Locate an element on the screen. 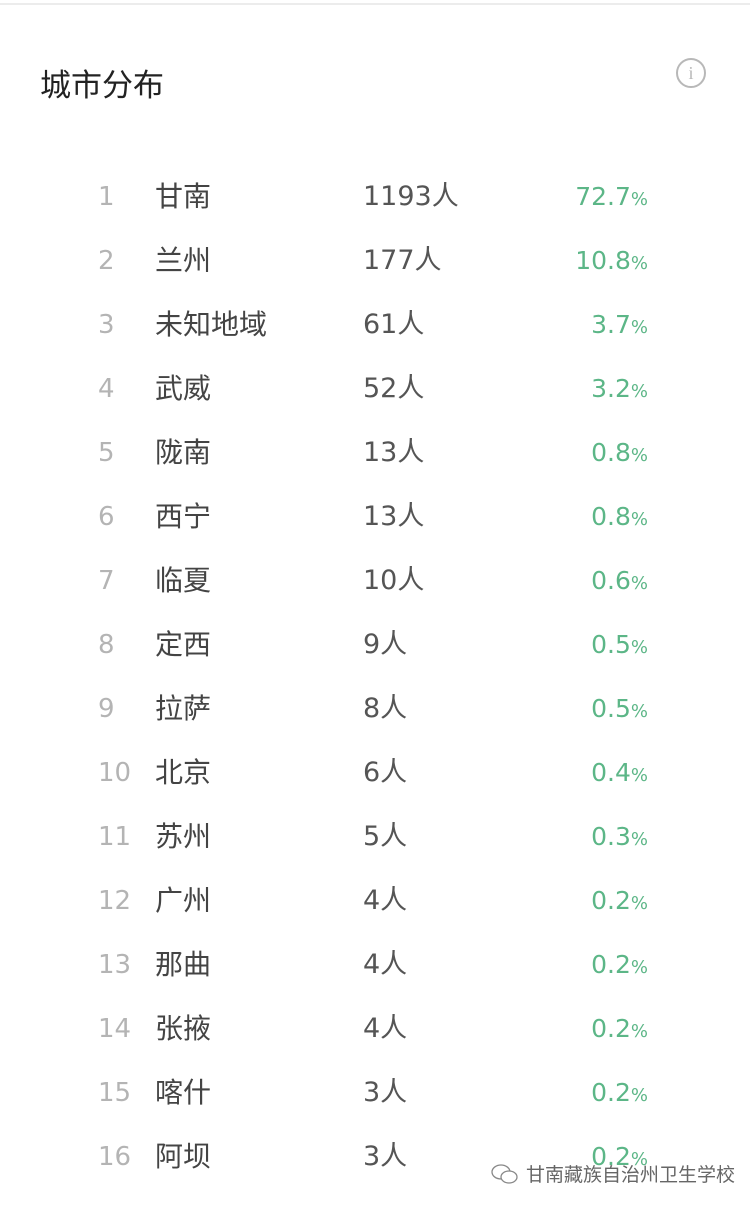 This screenshot has width=750, height=1206. top-divider is located at coordinates (375, 4).